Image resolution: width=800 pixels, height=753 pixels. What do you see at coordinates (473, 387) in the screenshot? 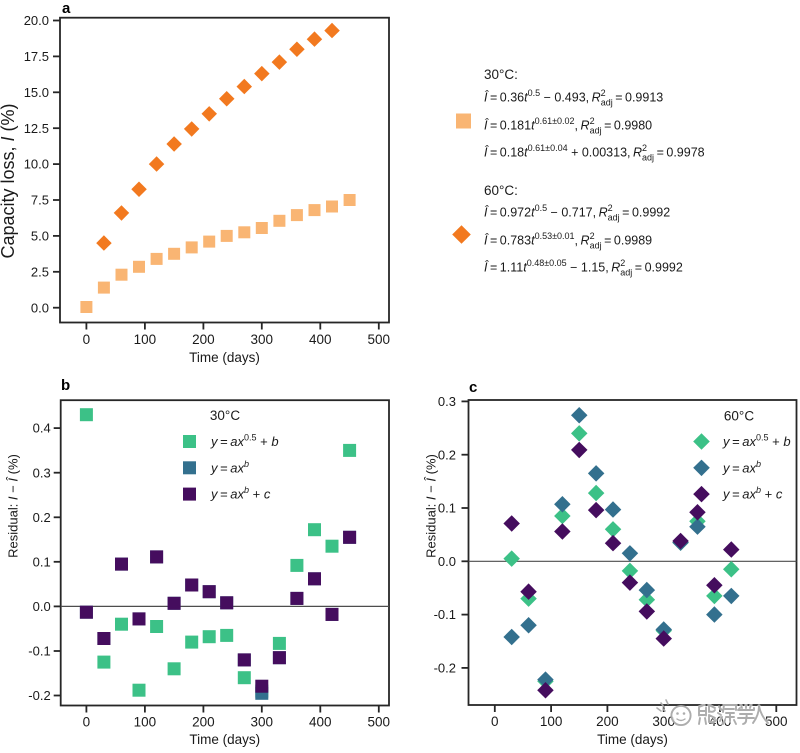
I see `svg-text: c` at bounding box center [473, 387].